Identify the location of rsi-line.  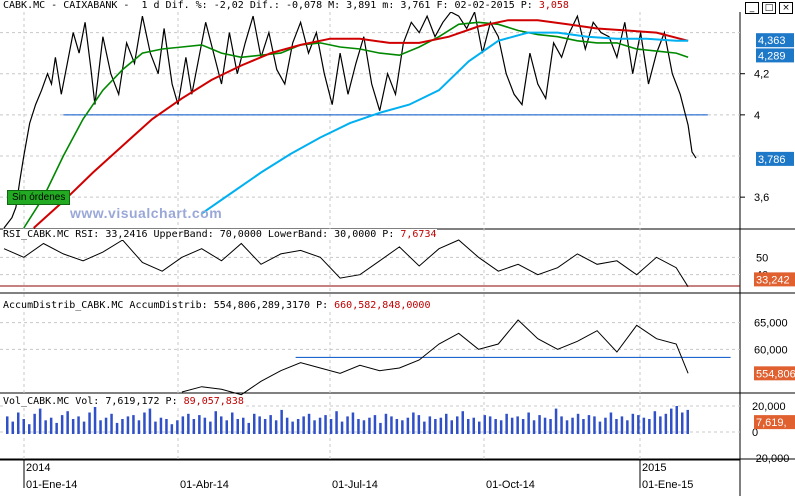
(346, 263).